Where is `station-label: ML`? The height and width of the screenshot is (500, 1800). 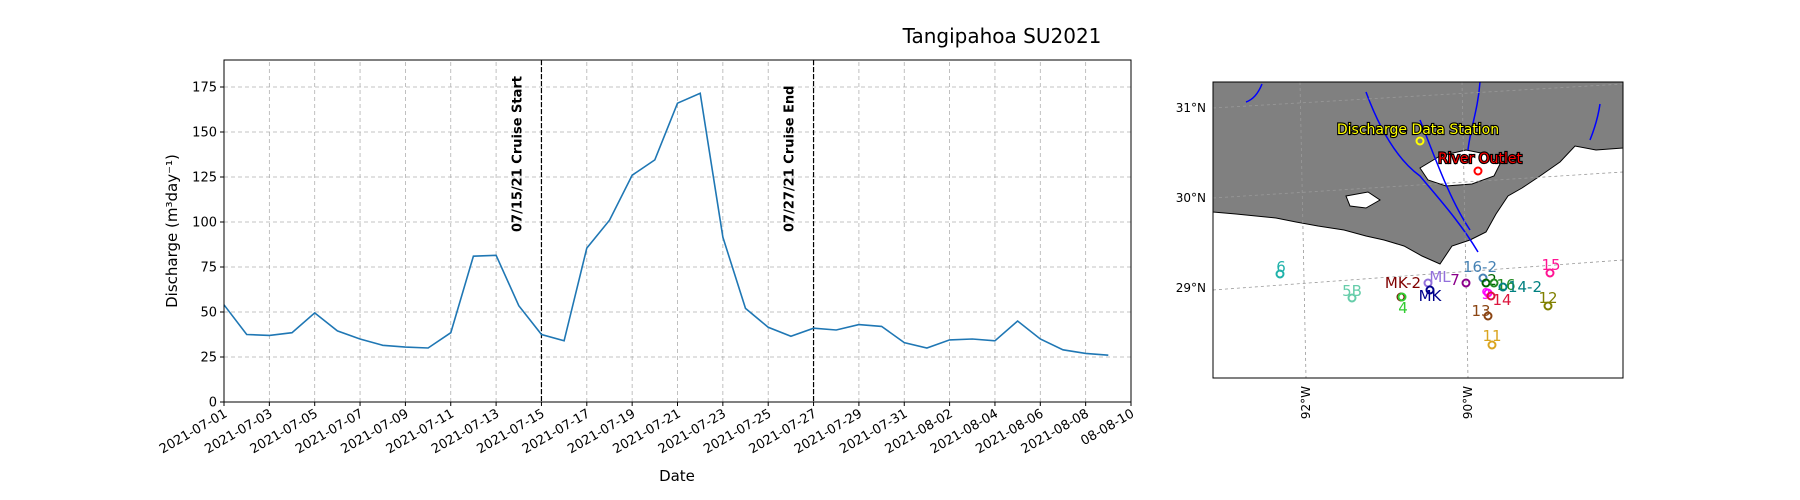
station-label: ML is located at coordinates (1440, 277).